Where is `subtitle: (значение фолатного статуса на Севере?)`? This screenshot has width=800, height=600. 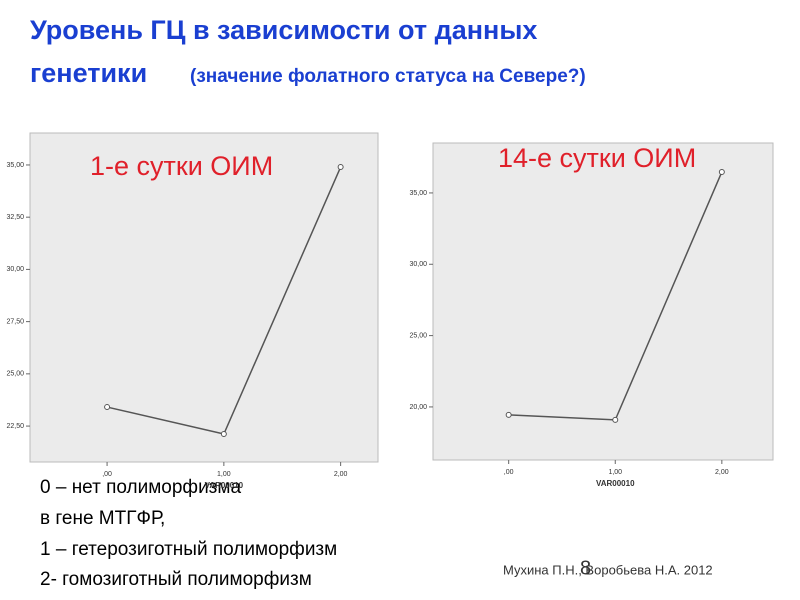 subtitle: (значение фолатного статуса на Севере?) is located at coordinates (388, 76).